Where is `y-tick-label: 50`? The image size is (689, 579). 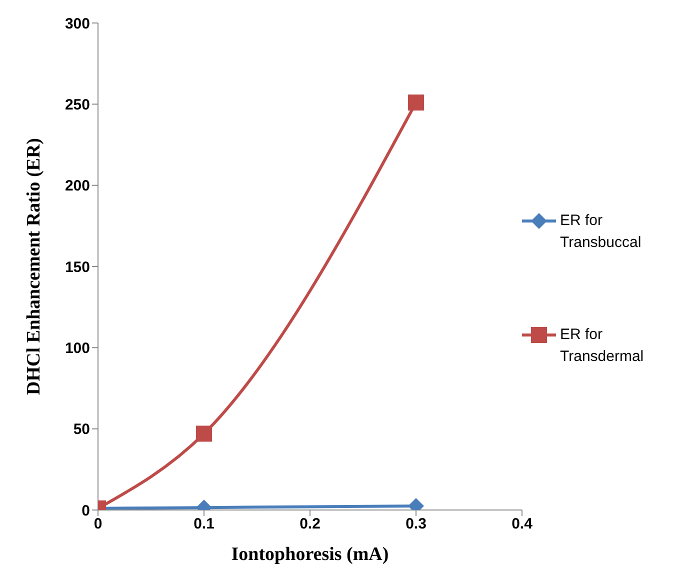
y-tick-label: 50 is located at coordinates (81, 429).